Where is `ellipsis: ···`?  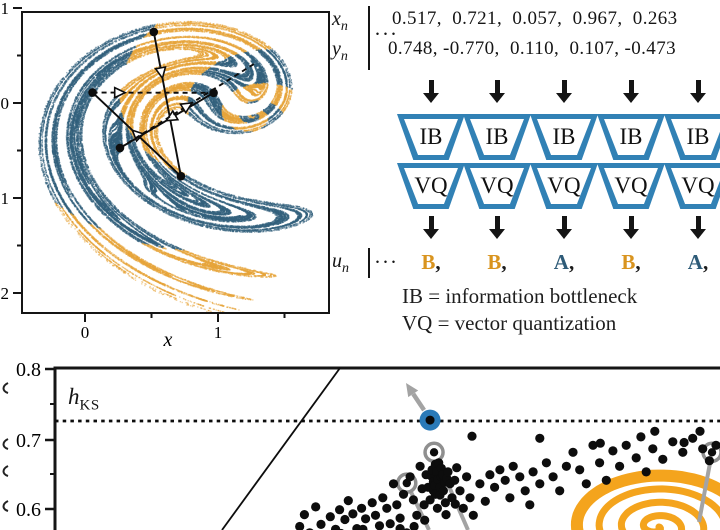
ellipsis: ··· is located at coordinates (386, 34).